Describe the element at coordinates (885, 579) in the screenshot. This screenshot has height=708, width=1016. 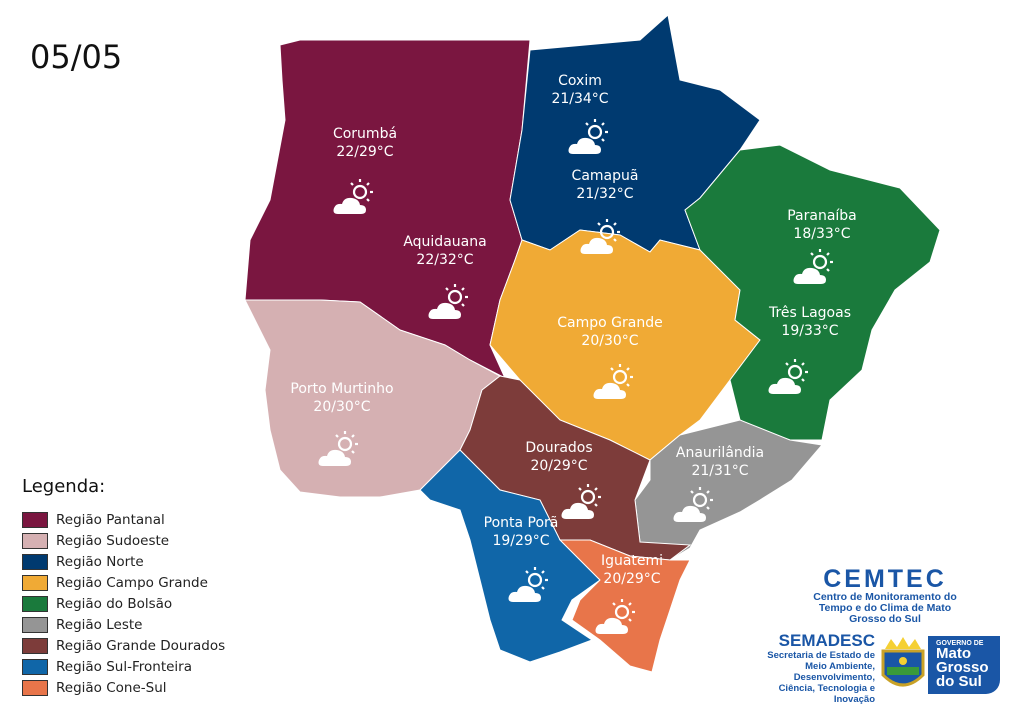
I see `cemtec-logo-text: CEMTEC` at that location.